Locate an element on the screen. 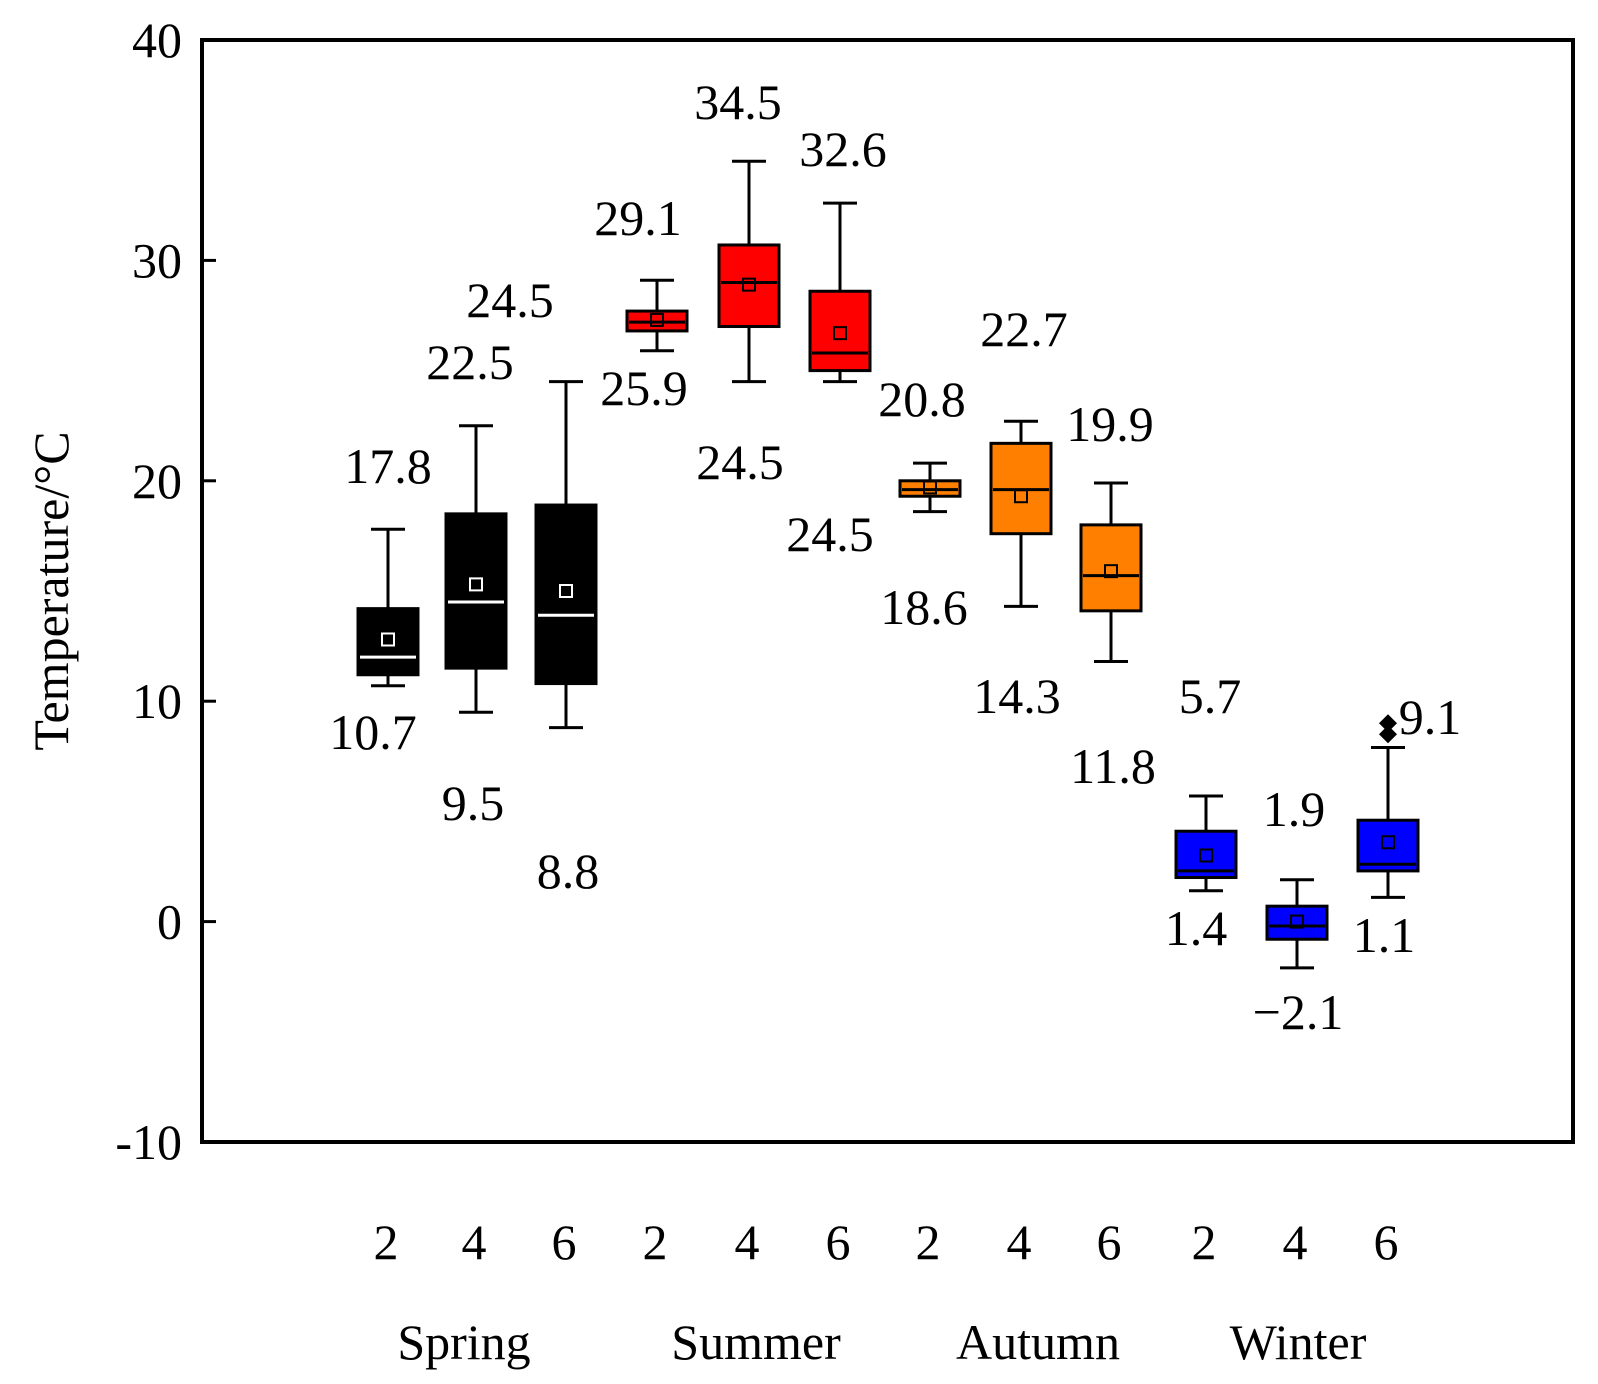 The width and height of the screenshot is (1598, 1384). season-label: Autumn is located at coordinates (1038, 1342).